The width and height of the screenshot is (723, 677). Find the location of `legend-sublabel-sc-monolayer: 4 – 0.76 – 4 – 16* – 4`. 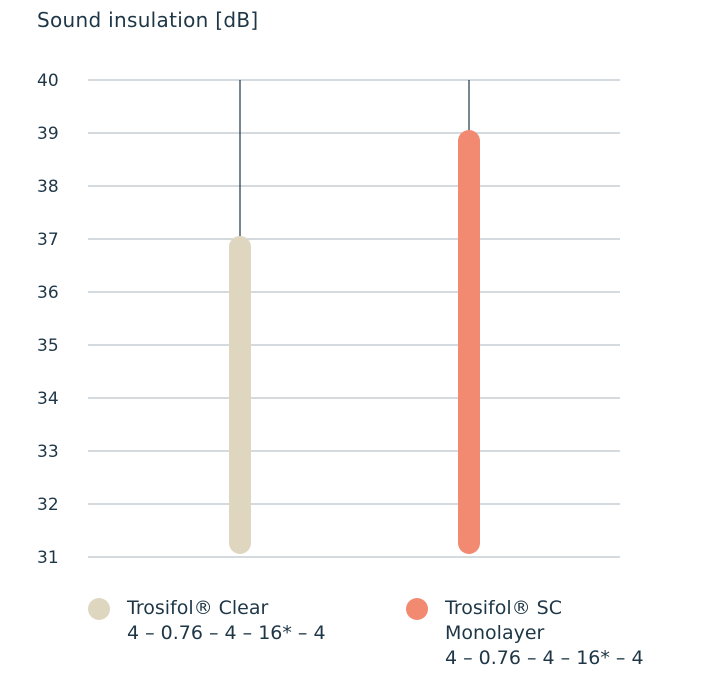

legend-sublabel-sc-monolayer: 4 – 0.76 – 4 – 16* – 4 is located at coordinates (544, 658).